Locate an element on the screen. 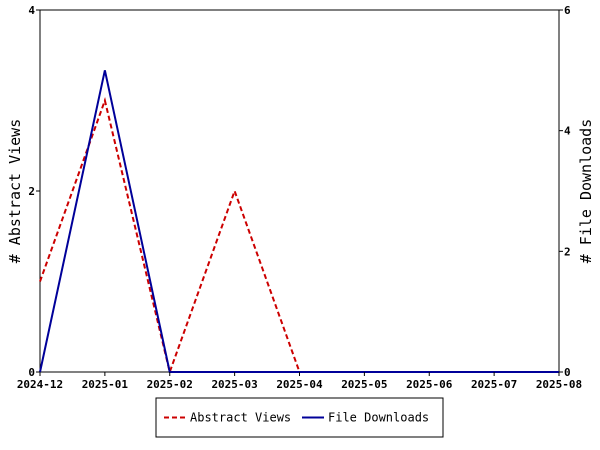  legend: Abstract Views File Downloads is located at coordinates (299, 417).